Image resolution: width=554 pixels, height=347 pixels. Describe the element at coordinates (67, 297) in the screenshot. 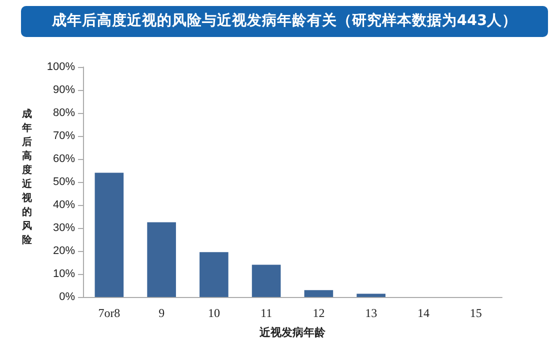

I see `y-tick-label: 0%` at that location.